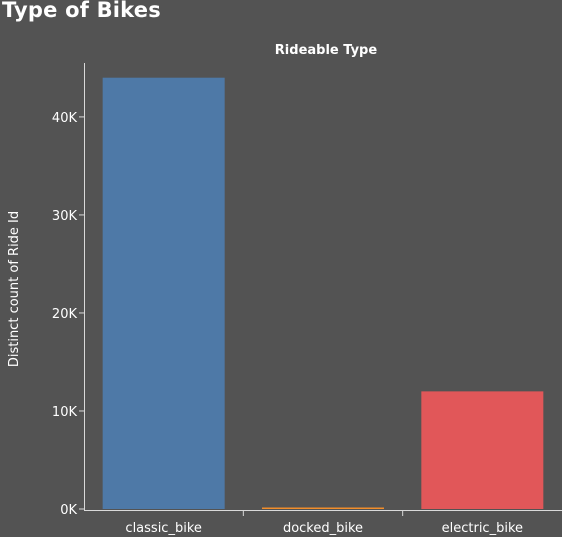 The image size is (562, 537). Describe the element at coordinates (65, 314) in the screenshot. I see `y-tick-label: 20K` at that location.